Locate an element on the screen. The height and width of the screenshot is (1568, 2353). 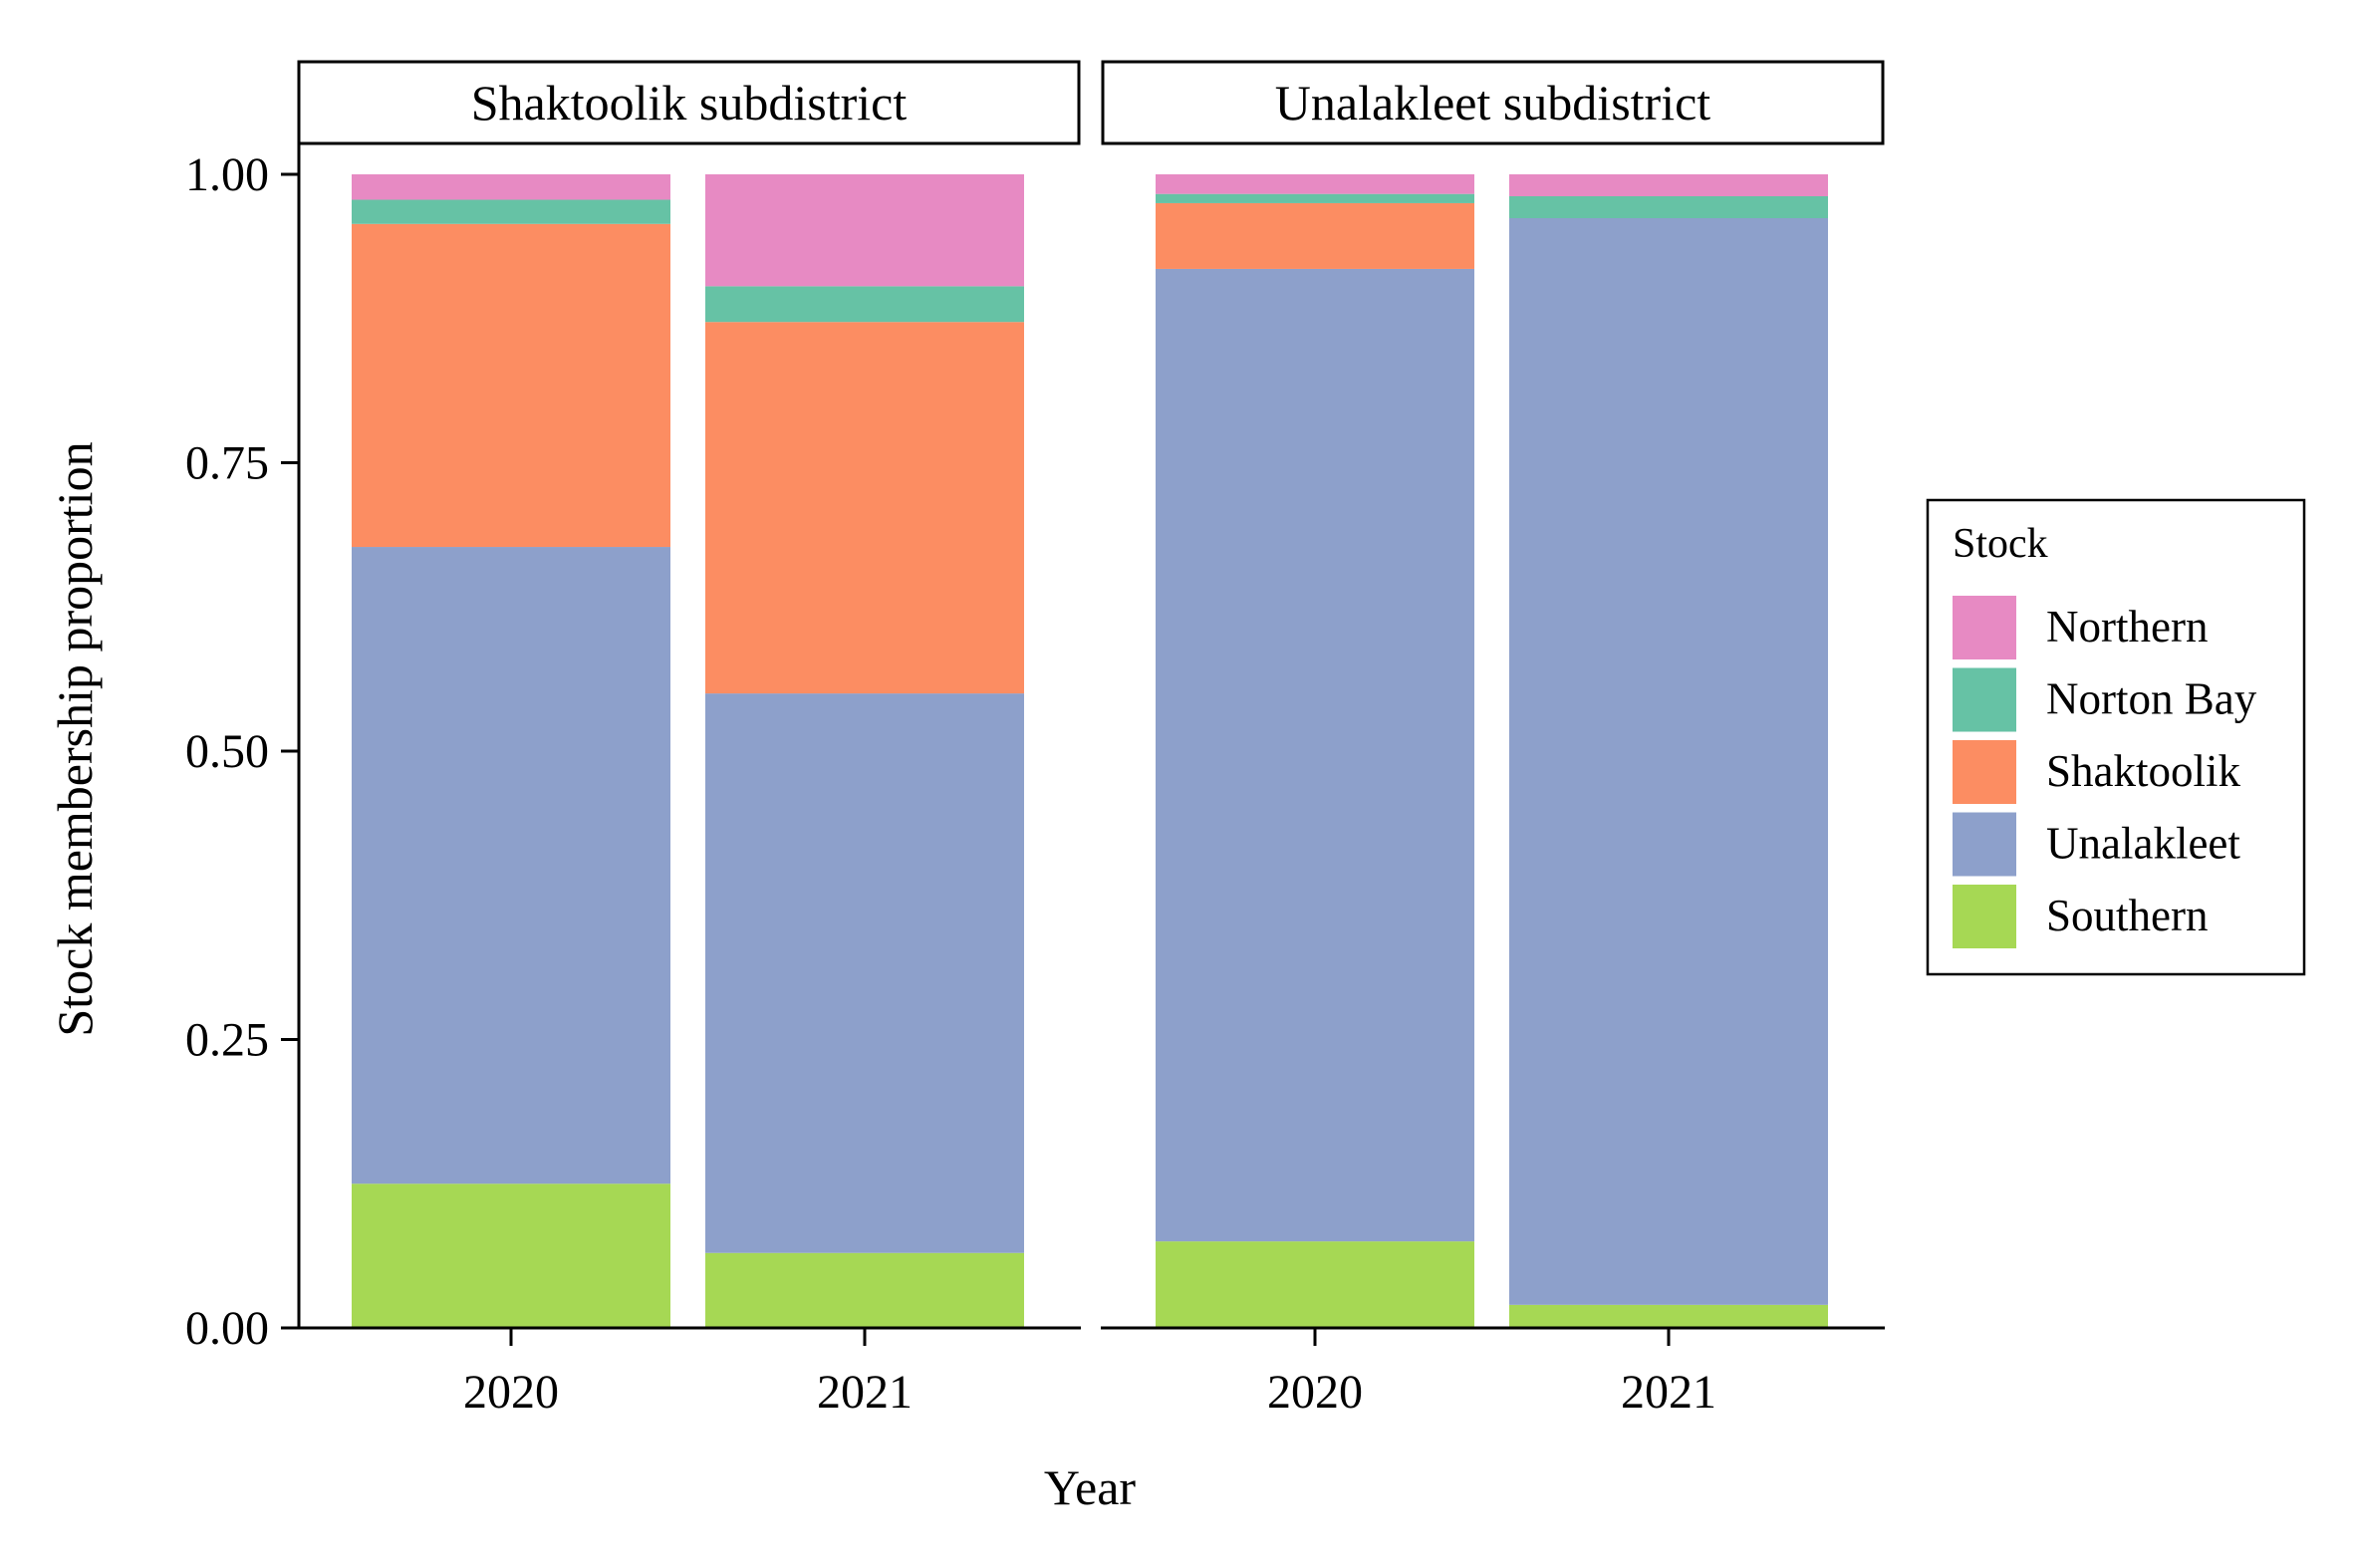
legend-swatch-northern is located at coordinates (1985, 627).